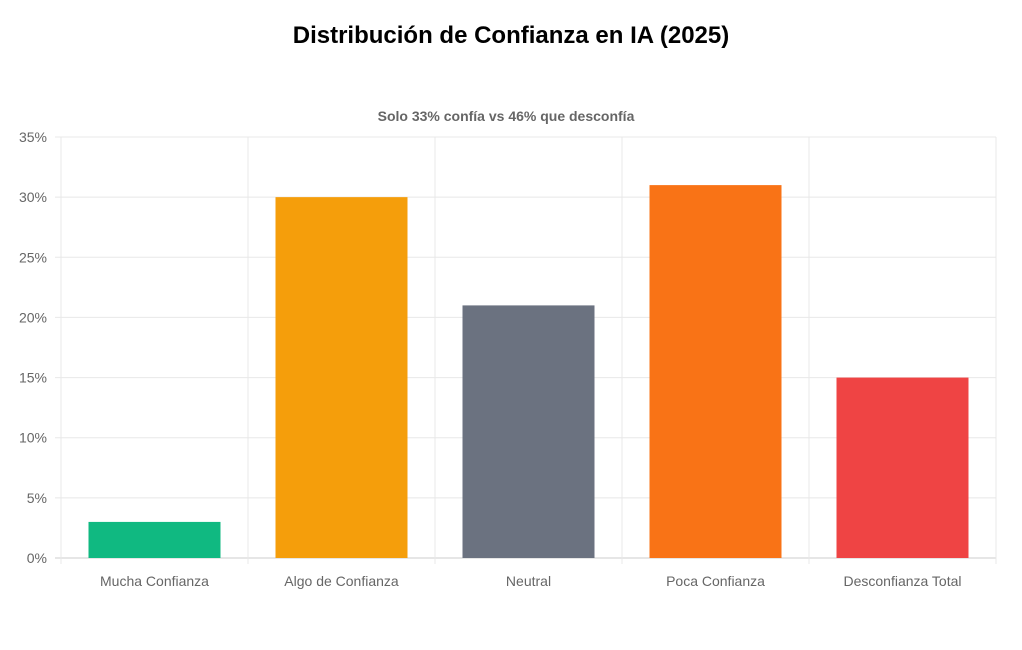  What do you see at coordinates (528, 431) in the screenshot?
I see `bar-neutral` at bounding box center [528, 431].